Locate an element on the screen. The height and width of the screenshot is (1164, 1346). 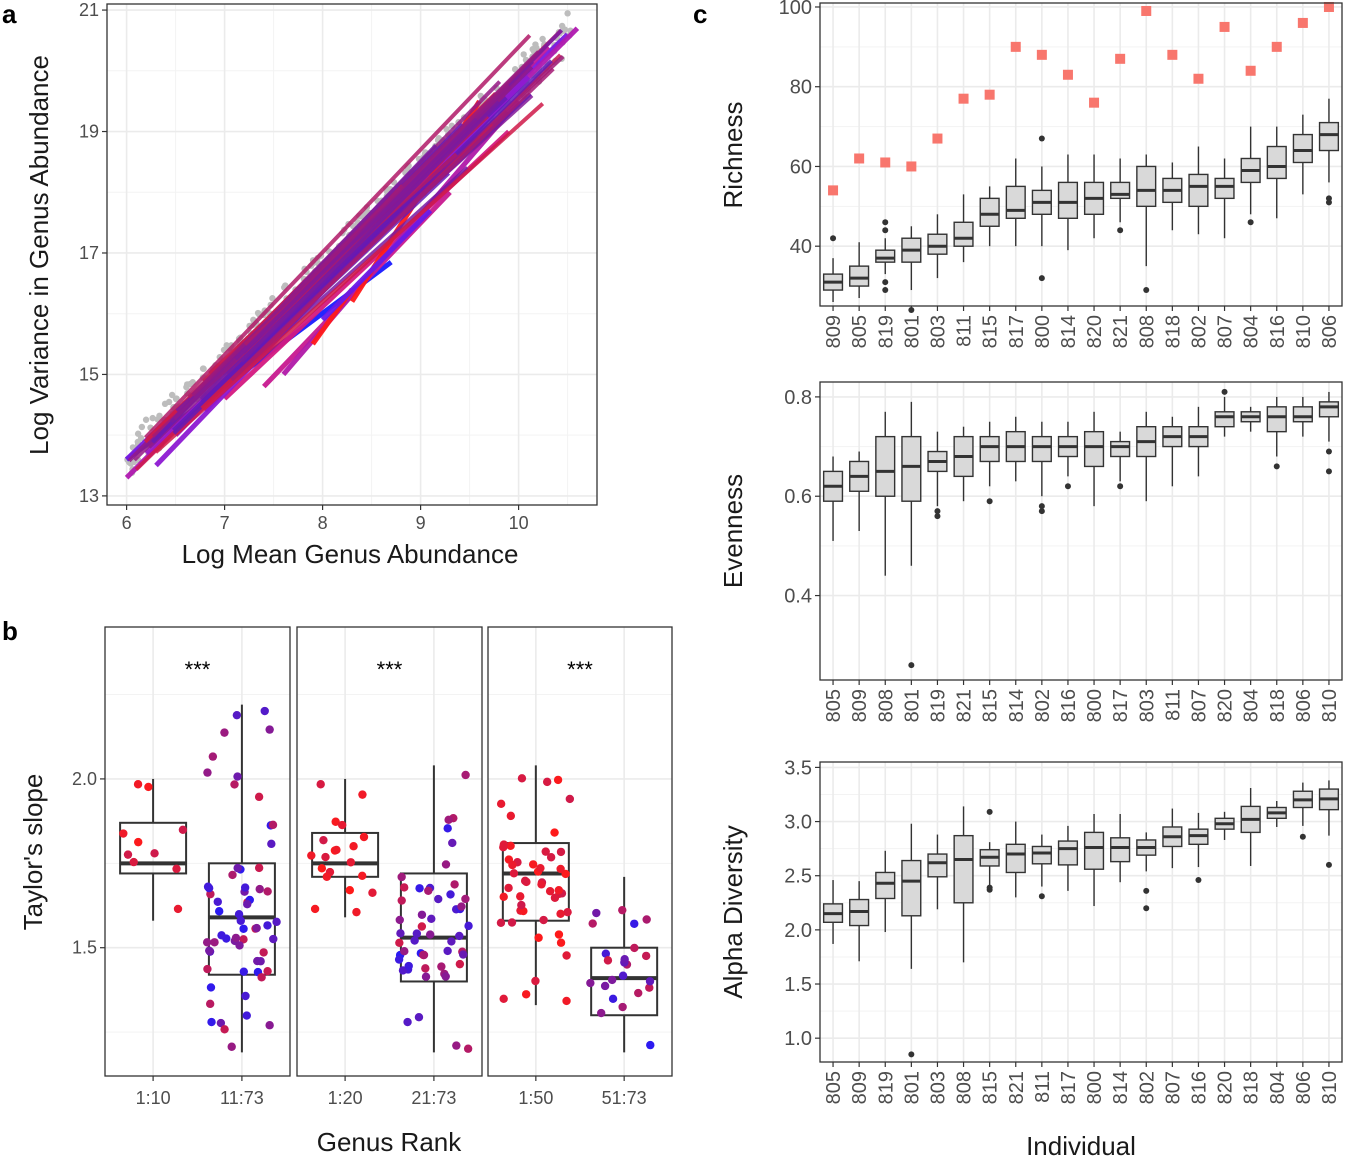
x-tick-label: 811 is located at coordinates (1173, 705).